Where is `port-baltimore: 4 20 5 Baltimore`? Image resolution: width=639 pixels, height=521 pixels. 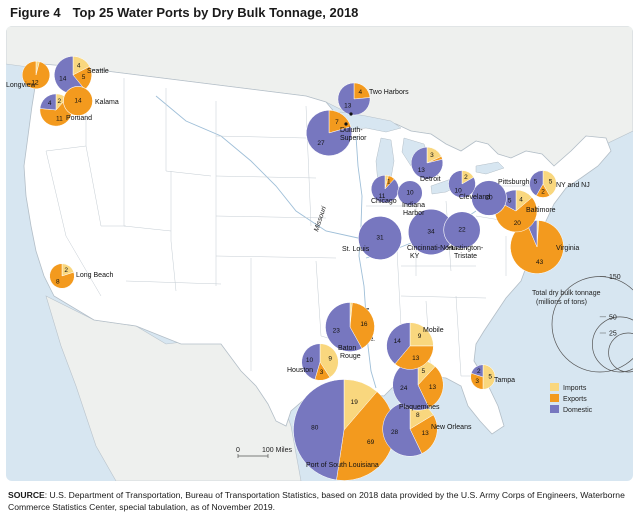
port-baltimore: 4 20 5 Baltimore is located at coordinates (525, 211).